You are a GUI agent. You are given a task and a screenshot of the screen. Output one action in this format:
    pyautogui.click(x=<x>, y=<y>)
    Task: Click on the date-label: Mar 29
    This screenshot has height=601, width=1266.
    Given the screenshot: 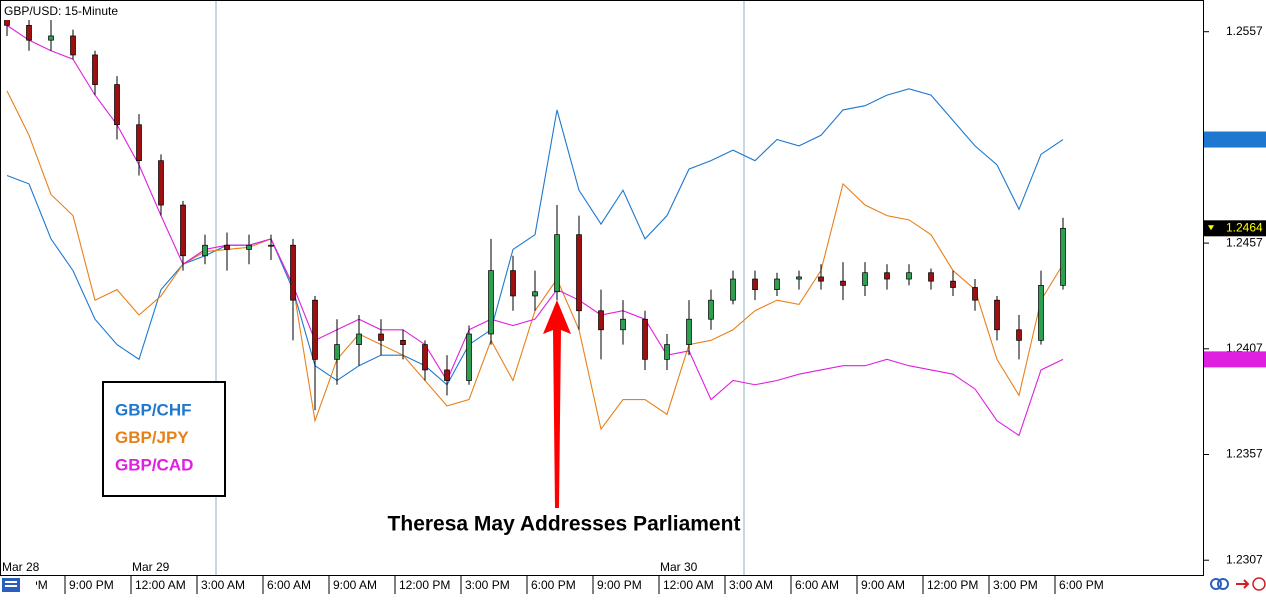 What is the action you would take?
    pyautogui.click(x=151, y=567)
    